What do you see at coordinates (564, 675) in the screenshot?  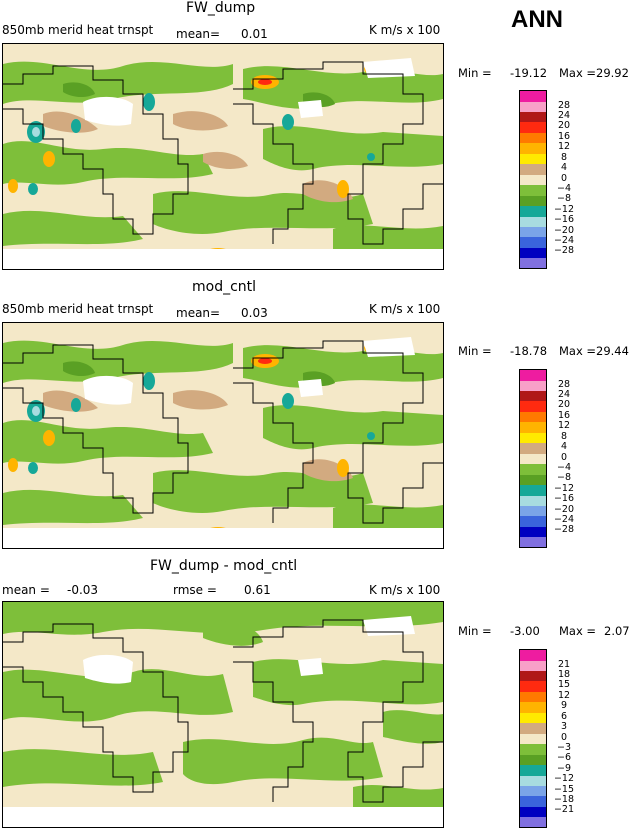 I see `colorbar-tick-label: 18` at bounding box center [564, 675].